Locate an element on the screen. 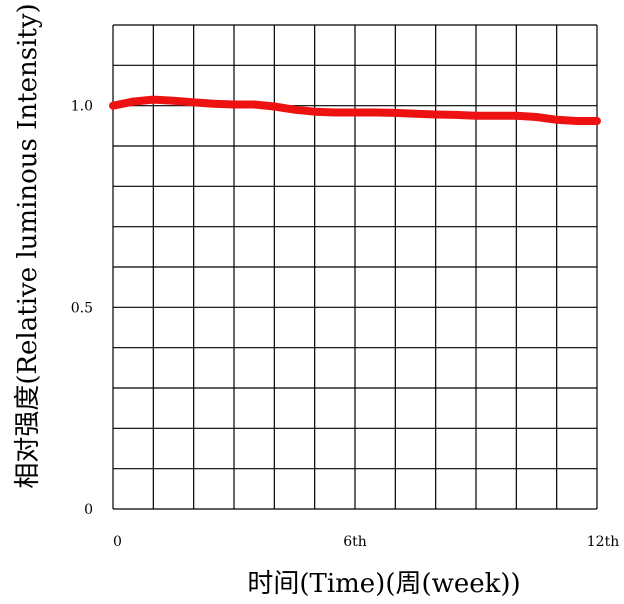 The height and width of the screenshot is (604, 624). x-tick-label: 0 is located at coordinates (117, 542).